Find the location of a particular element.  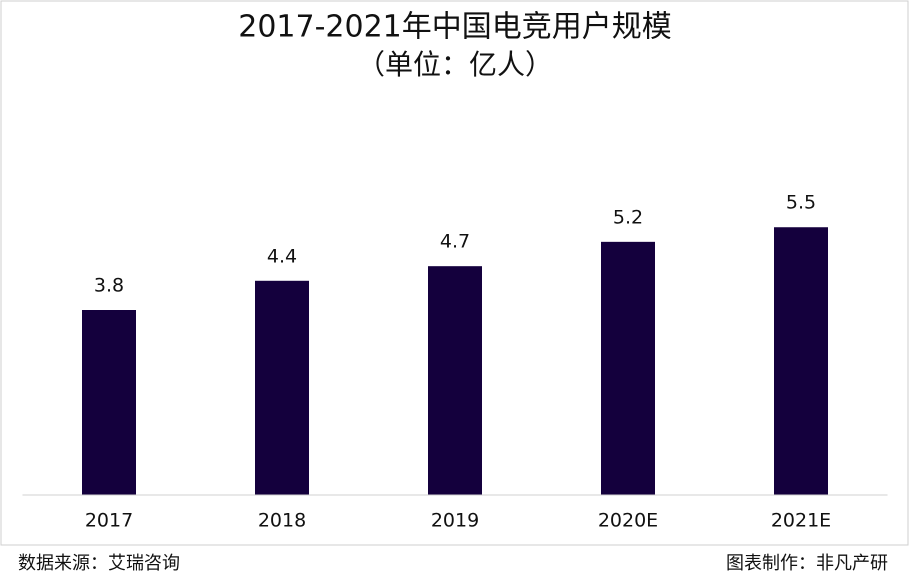

chart-title: 2017-2021年中国电竞用户规模 is located at coordinates (455, 27).